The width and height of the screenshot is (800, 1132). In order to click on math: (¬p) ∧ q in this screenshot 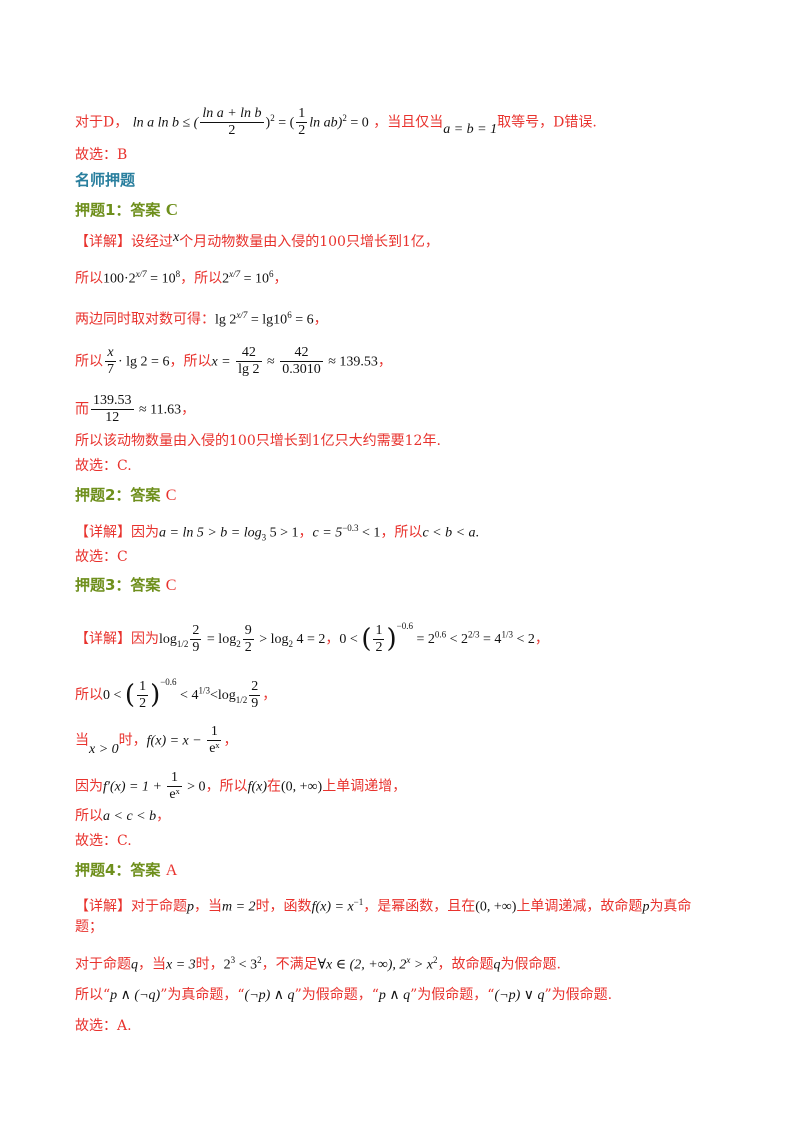, I will do `click(269, 995)`.